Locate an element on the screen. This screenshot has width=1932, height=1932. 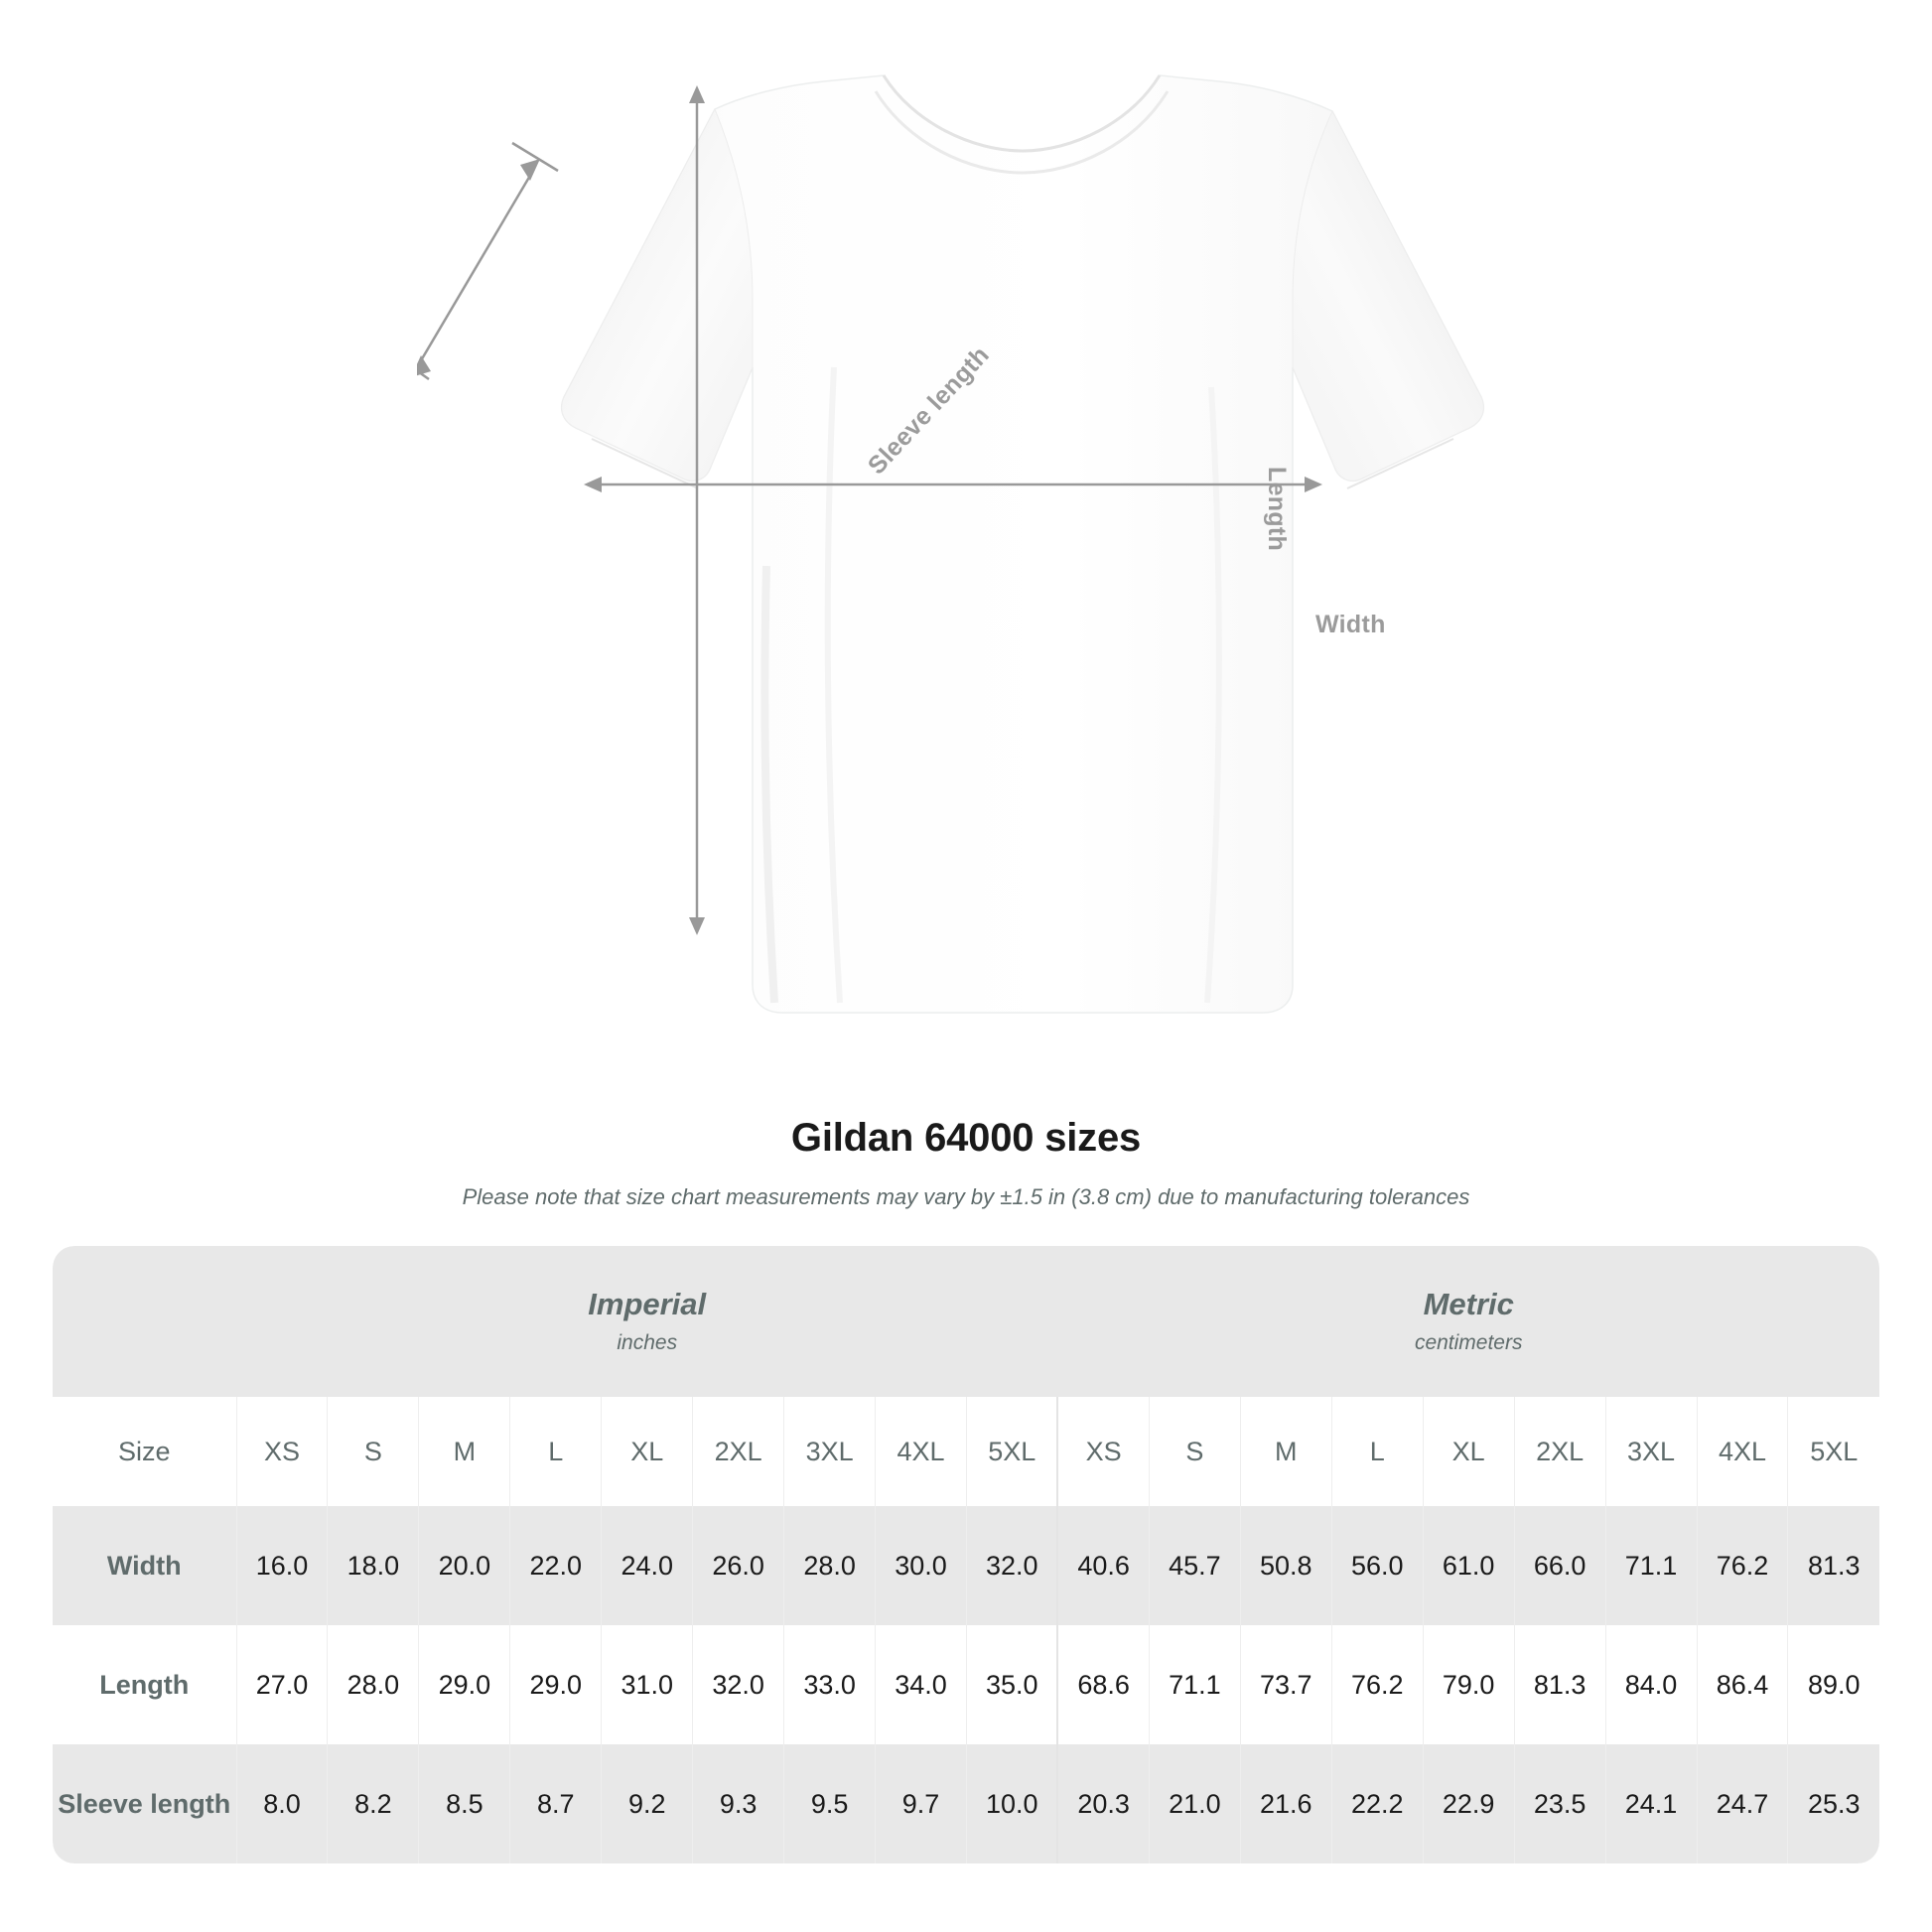
unit-system-row: Imperial inches Metric centimeters is located at coordinates (966, 1321).